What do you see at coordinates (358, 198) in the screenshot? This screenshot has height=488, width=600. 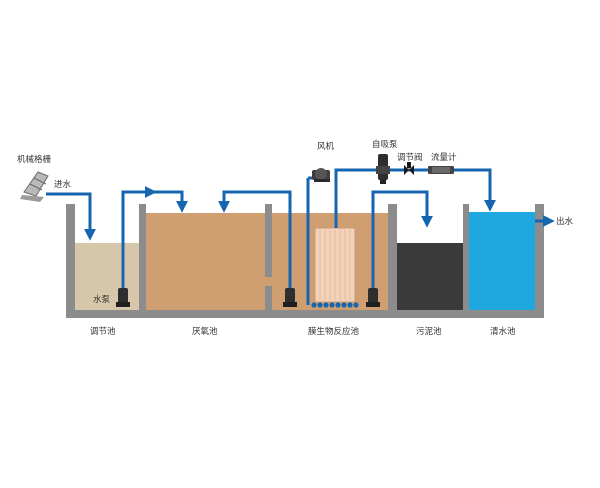 I see `permeate-pipe` at bounding box center [358, 198].